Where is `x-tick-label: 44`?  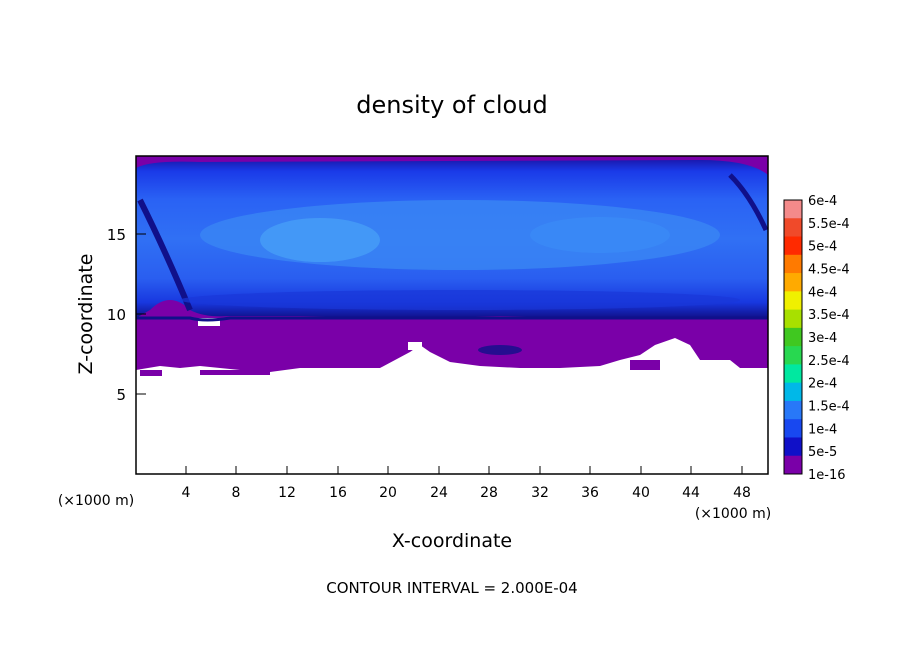 x-tick-label: 44 is located at coordinates (691, 493).